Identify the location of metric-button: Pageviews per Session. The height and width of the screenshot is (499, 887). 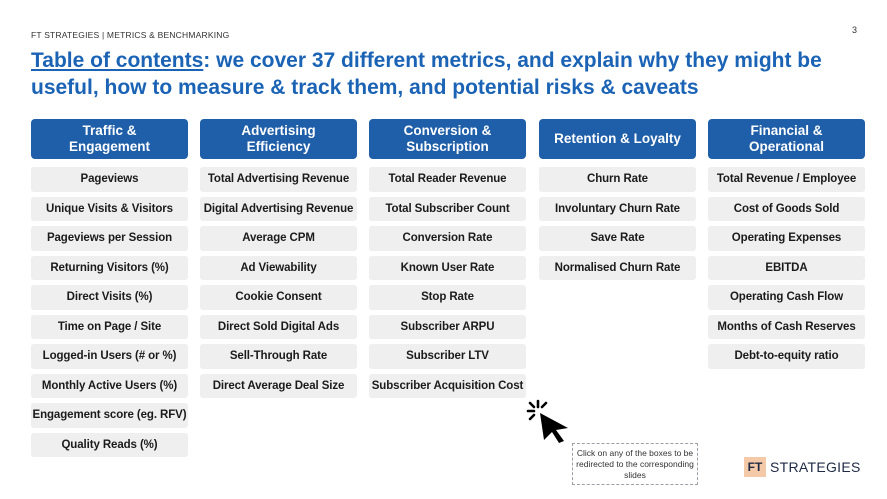
(109, 238).